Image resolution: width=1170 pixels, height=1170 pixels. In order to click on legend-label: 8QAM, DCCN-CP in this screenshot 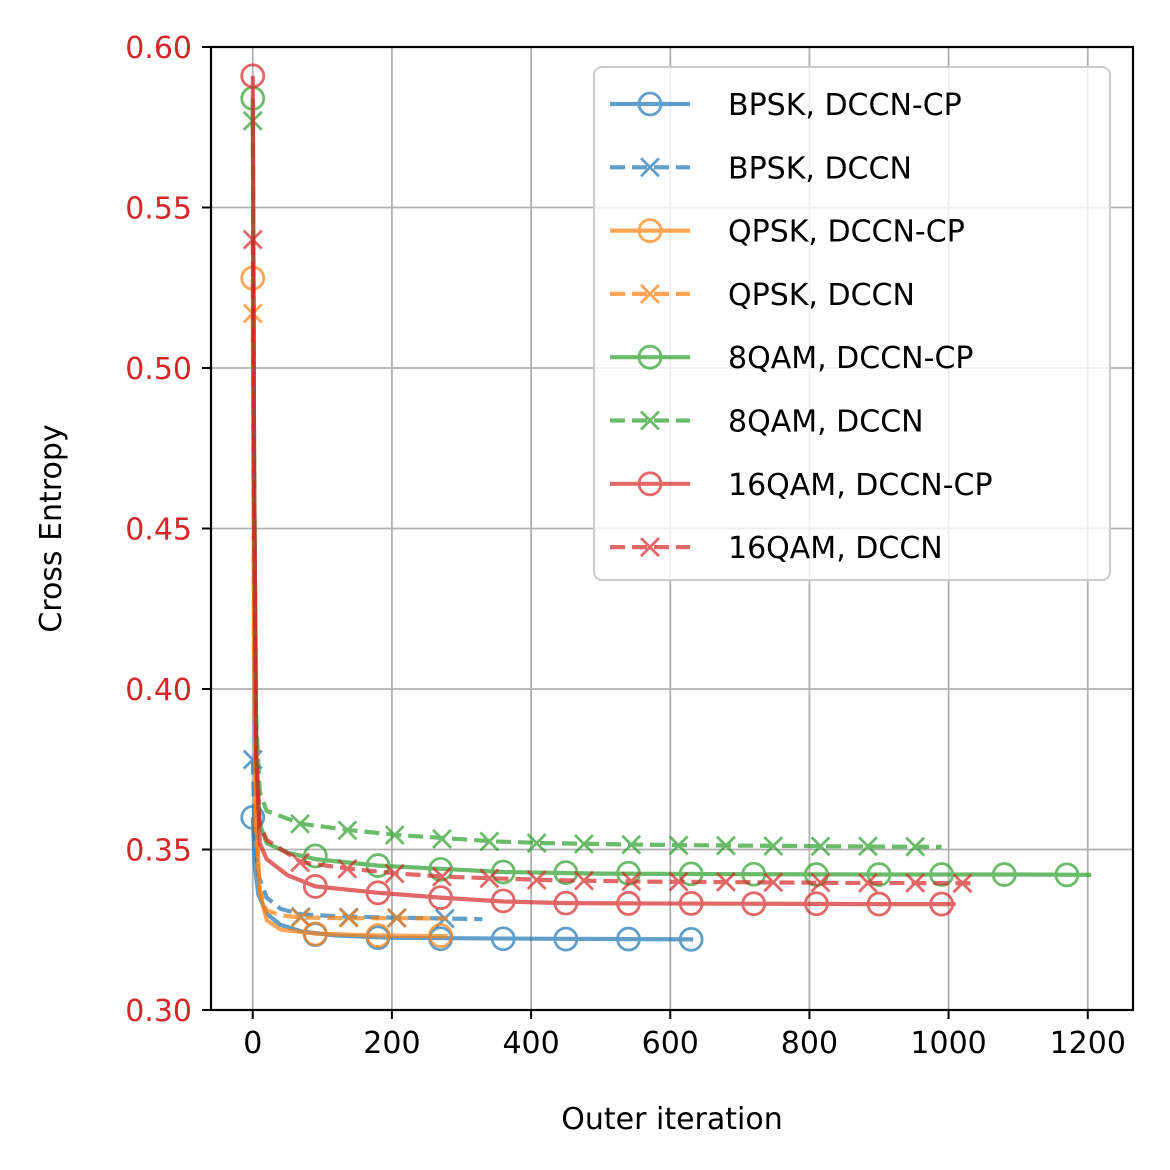, I will do `click(850, 358)`.